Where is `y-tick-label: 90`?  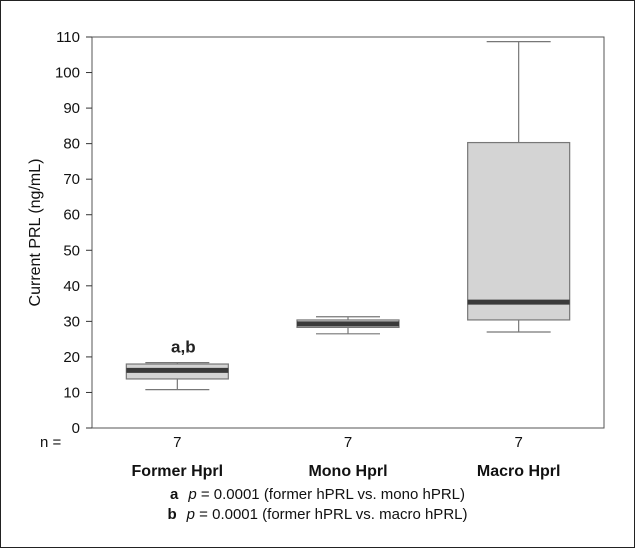 y-tick-label: 90 is located at coordinates (71, 108).